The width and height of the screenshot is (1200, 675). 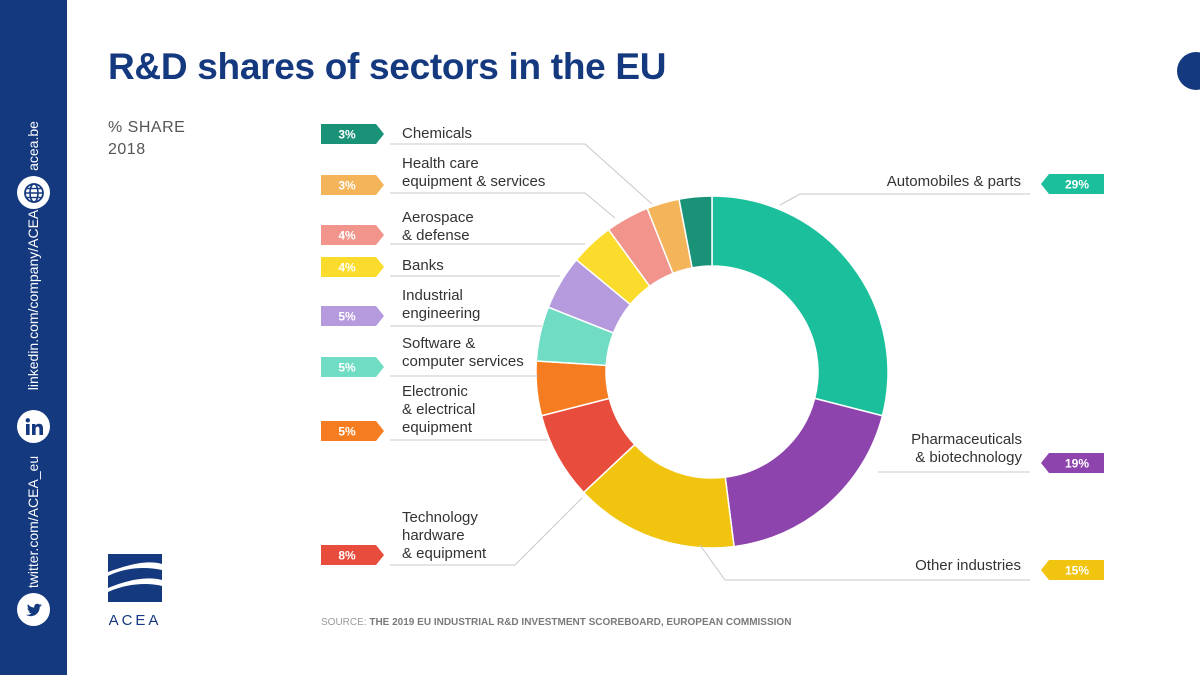 What do you see at coordinates (423, 265) in the screenshot?
I see `slice-label-banks: Banks` at bounding box center [423, 265].